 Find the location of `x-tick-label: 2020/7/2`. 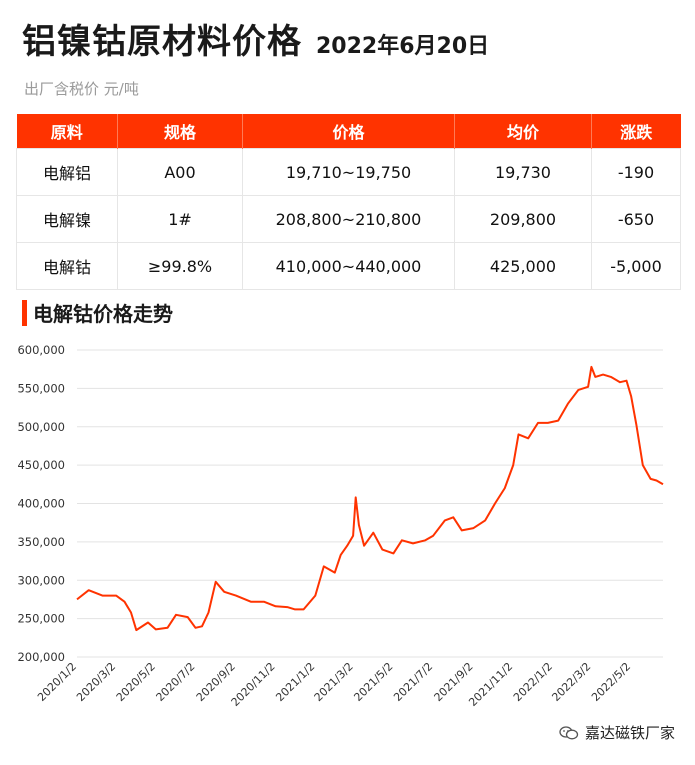

x-tick-label: 2020/7/2 is located at coordinates (175, 682).